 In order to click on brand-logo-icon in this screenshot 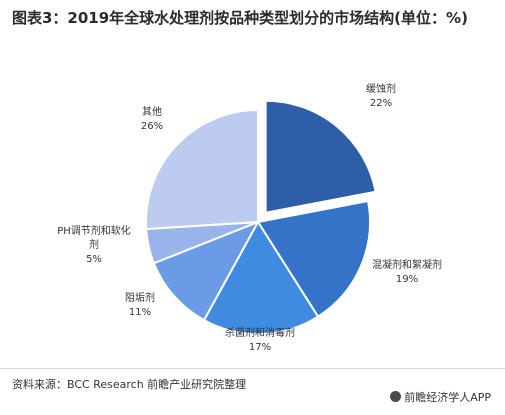, I will do `click(396, 396)`.